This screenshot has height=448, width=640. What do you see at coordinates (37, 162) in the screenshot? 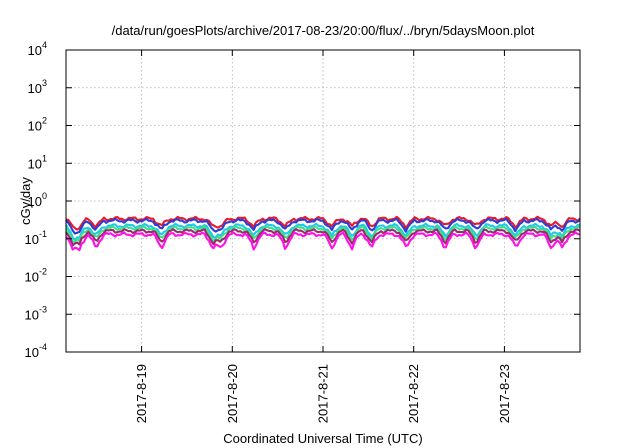
I see `y-tick-label: 10¹` at bounding box center [37, 162].